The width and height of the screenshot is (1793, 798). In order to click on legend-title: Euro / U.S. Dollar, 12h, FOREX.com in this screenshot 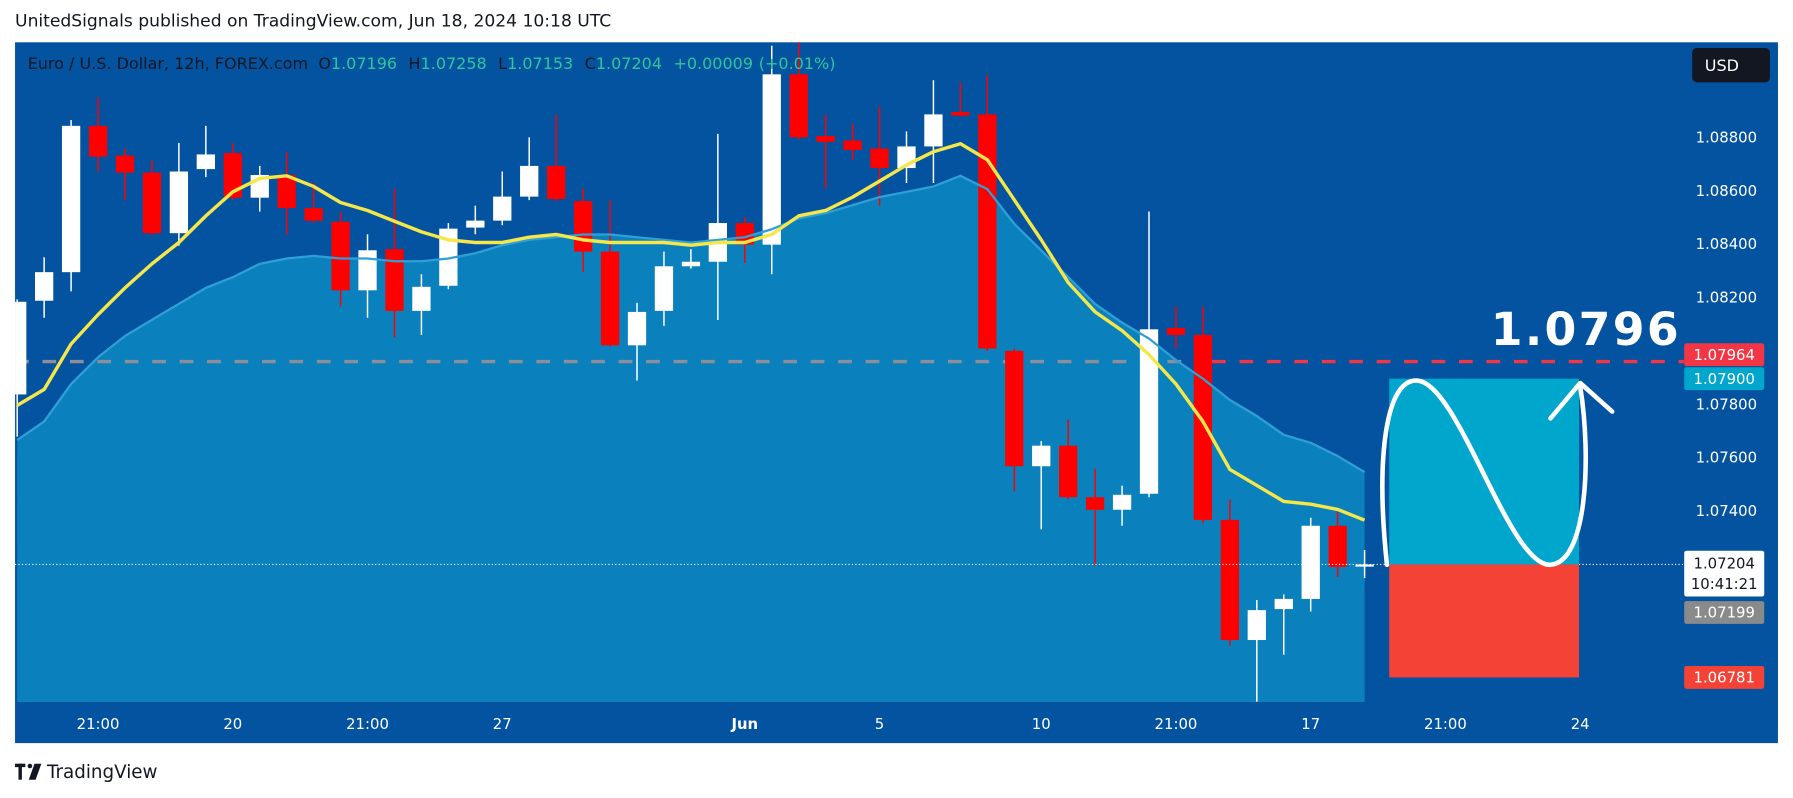, I will do `click(168, 63)`.